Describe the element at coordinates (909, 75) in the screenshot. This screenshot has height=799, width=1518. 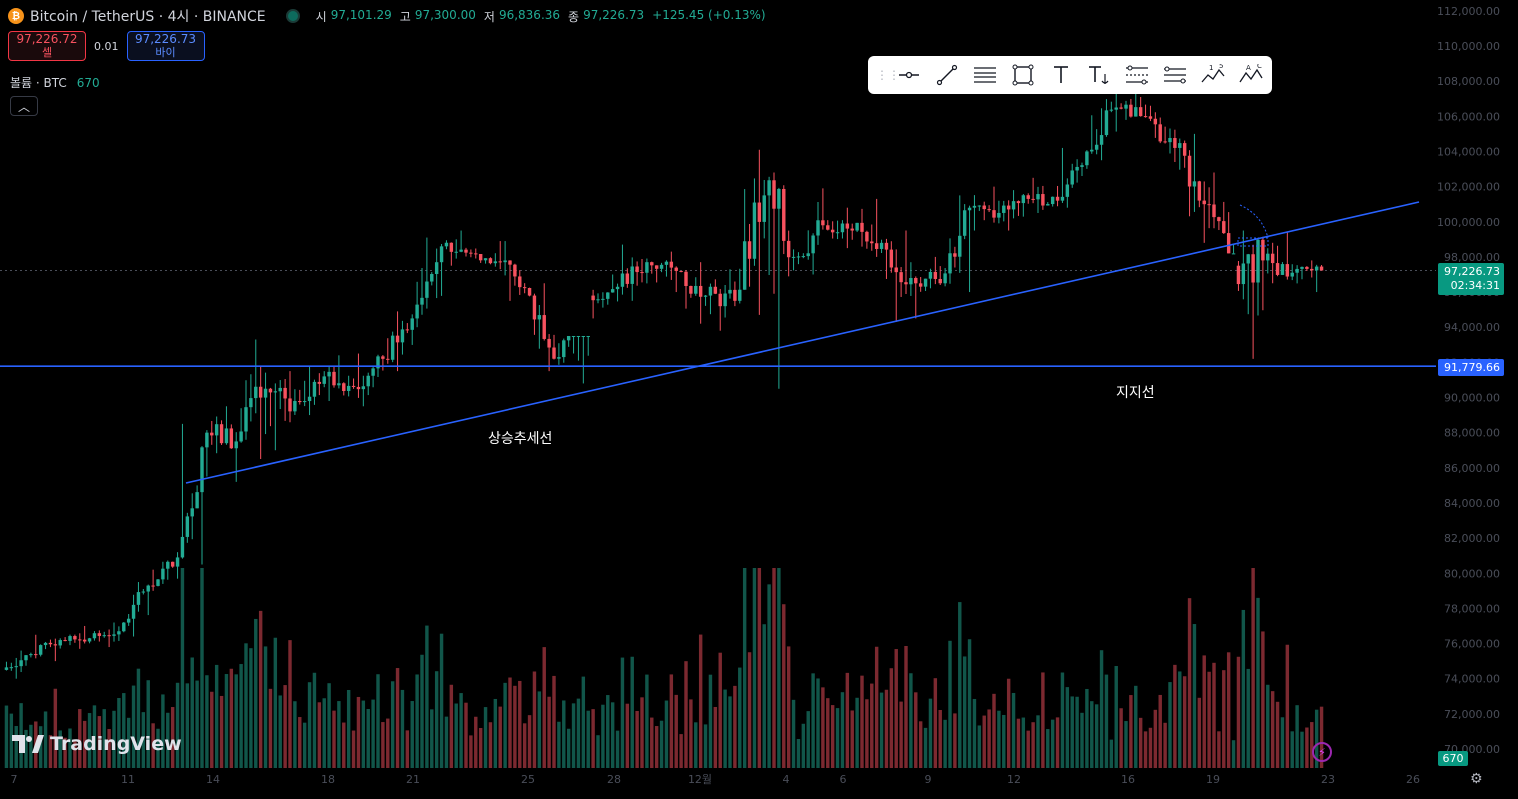
I see `horizontal-ray-tool-icon` at that location.